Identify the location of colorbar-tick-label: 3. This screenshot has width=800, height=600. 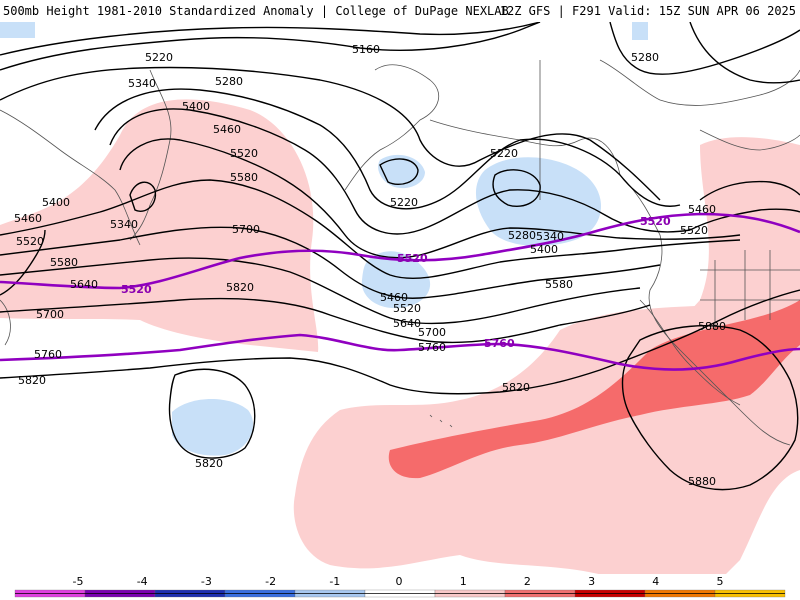
(592, 581).